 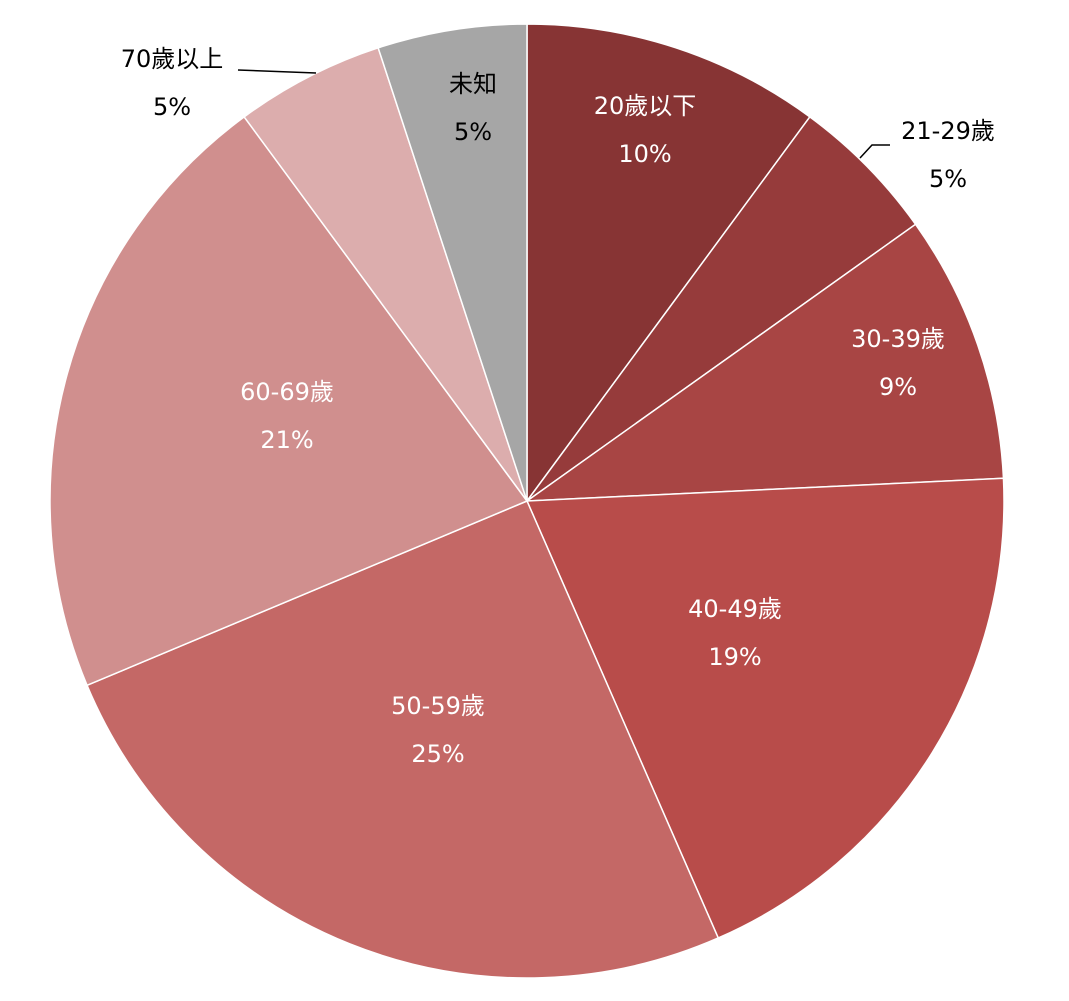 I want to click on slice-label: 70歲以上, so click(x=172, y=59).